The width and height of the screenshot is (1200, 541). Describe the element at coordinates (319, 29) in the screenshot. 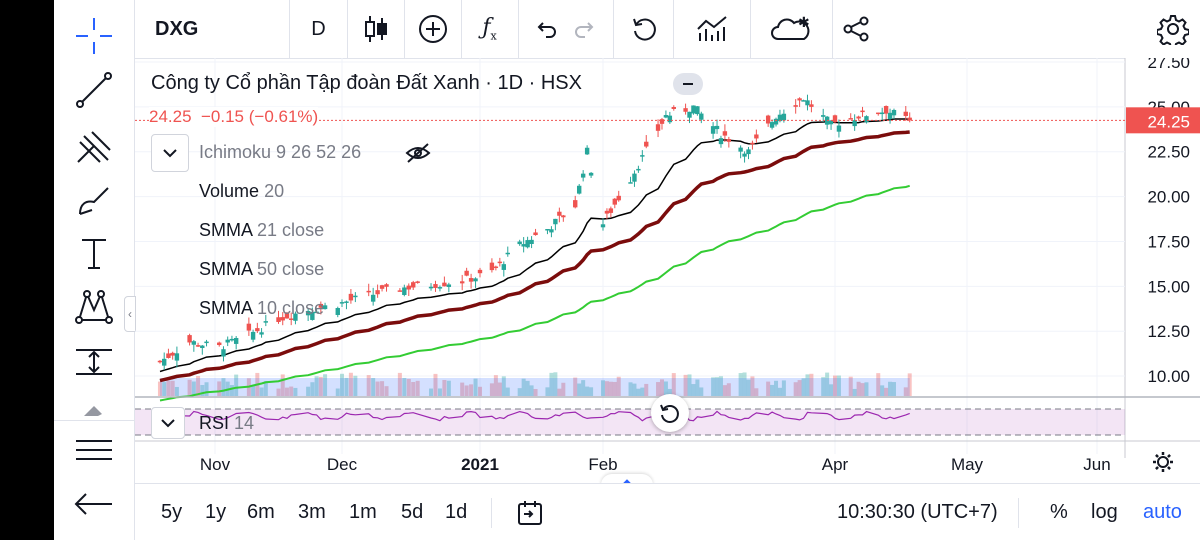

I see `interval-button: D` at that location.